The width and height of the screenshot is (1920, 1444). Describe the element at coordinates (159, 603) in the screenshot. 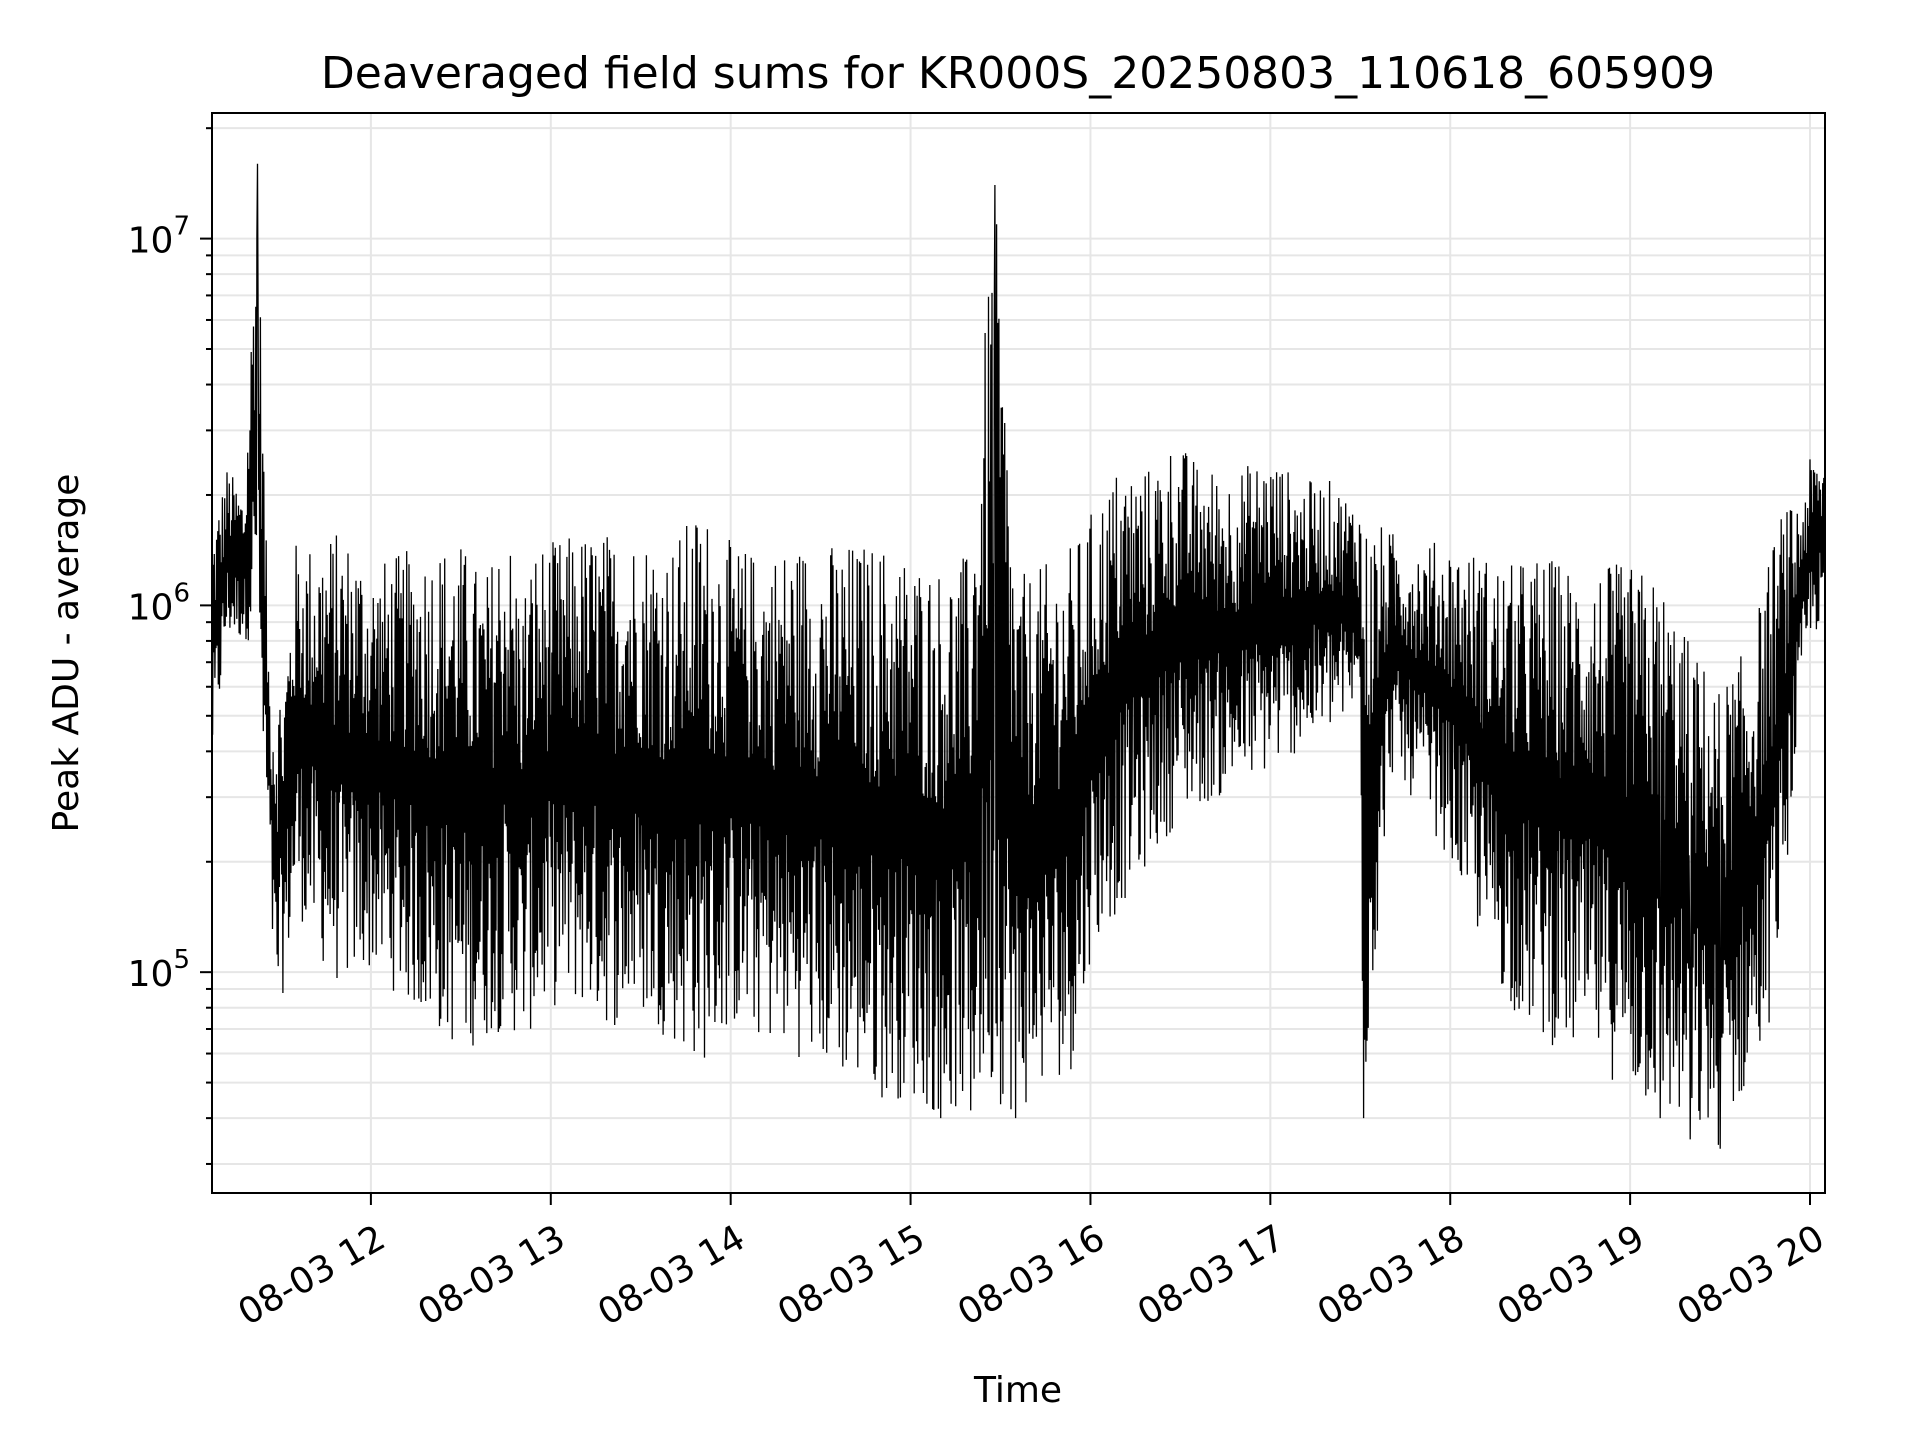

I see `y-tick-label: 10⁶` at that location.